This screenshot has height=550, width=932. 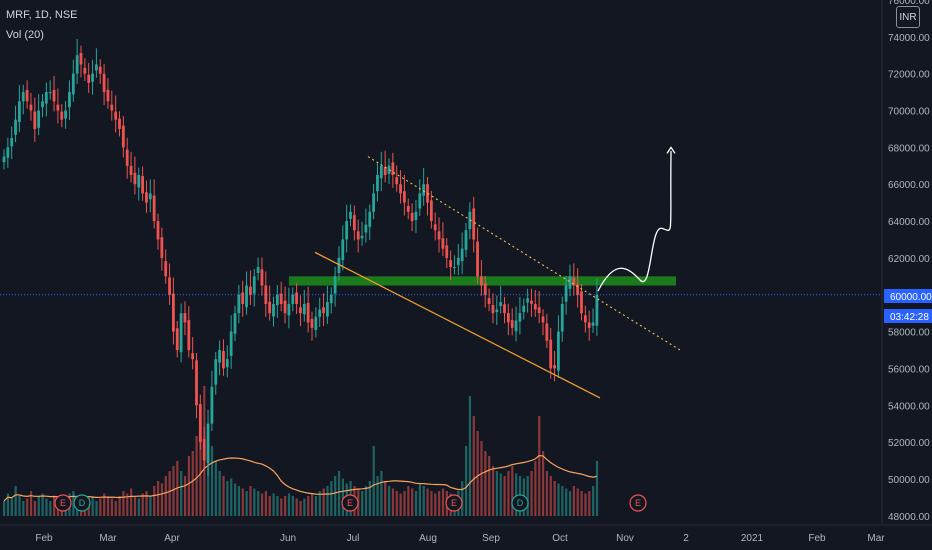 I want to click on countdown-tag, so click(x=908, y=316).